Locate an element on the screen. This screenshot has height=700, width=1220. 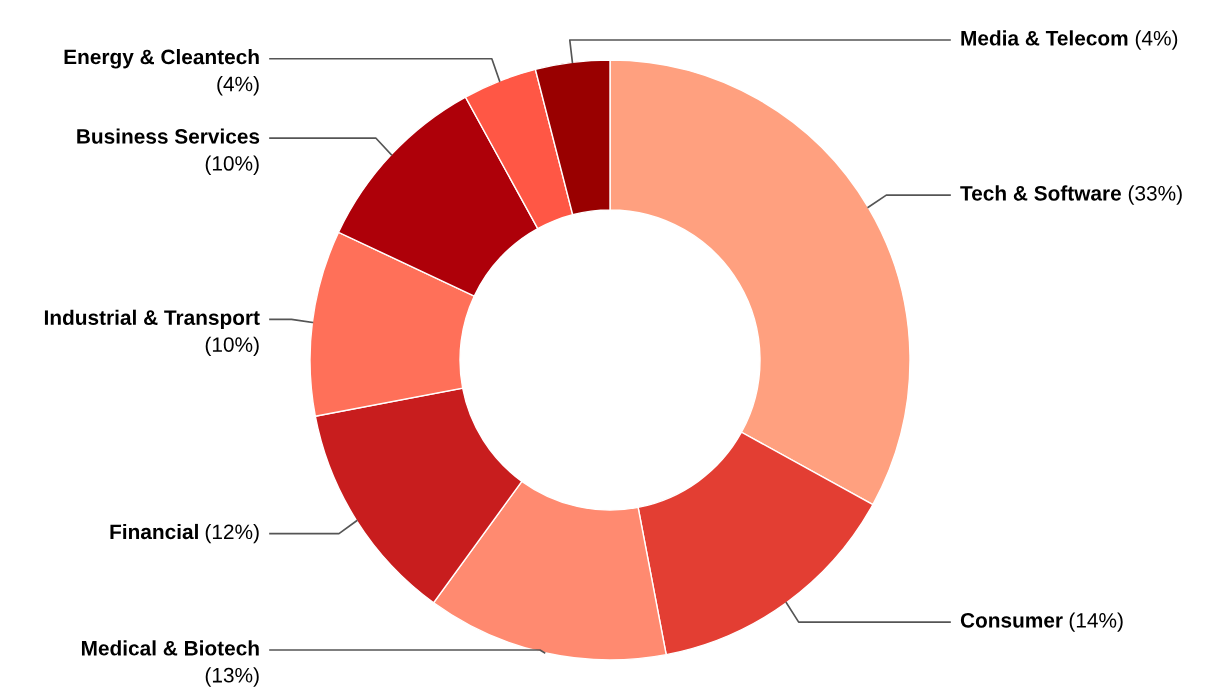
slice-label: Tech & Software is located at coordinates (1040, 193).